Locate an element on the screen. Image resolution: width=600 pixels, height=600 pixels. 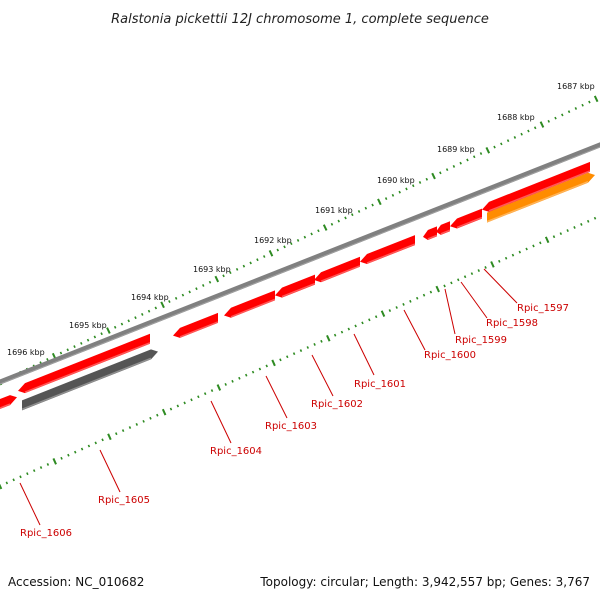
gene-label-rpic-1601: Rpic_1601 is located at coordinates (380, 384).